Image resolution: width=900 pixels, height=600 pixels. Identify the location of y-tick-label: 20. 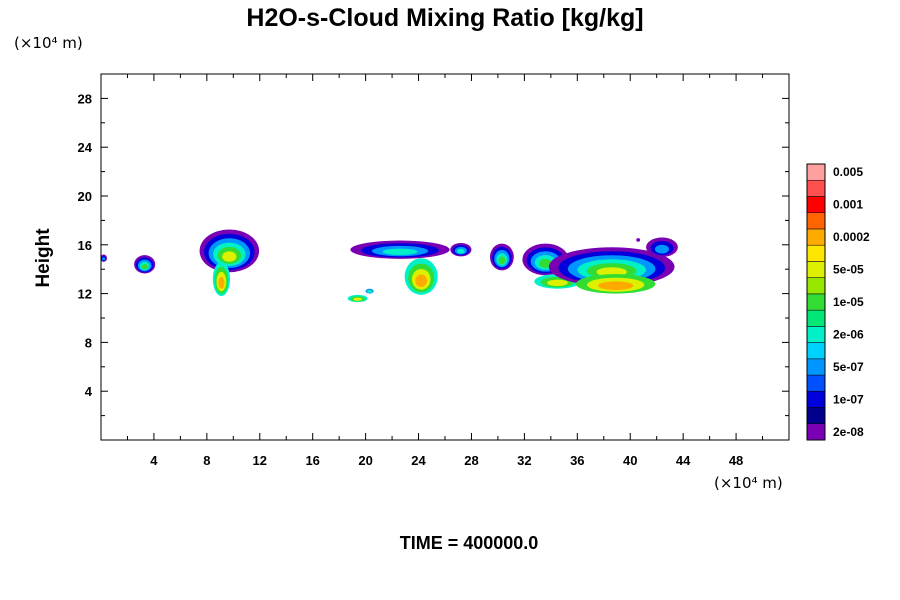
(85, 196).